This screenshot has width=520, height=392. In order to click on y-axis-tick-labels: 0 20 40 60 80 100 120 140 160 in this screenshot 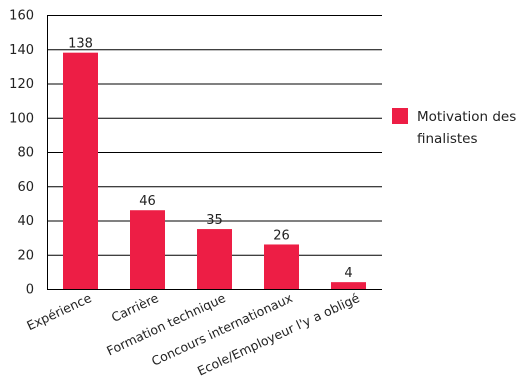, I will do `click(21, 153)`.